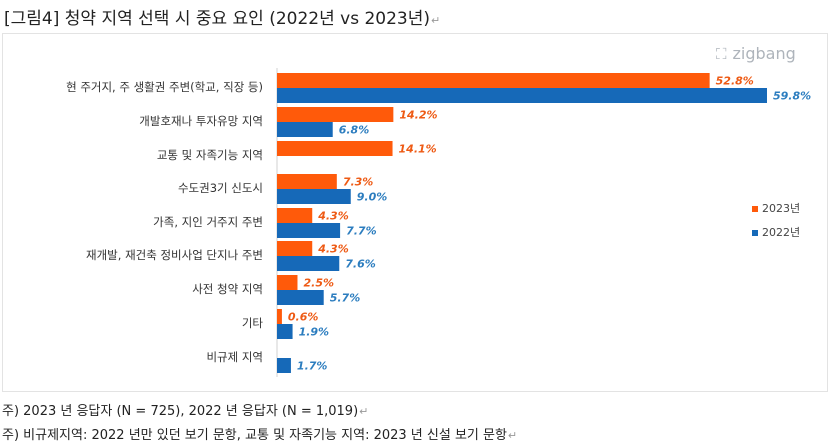 The width and height of the screenshot is (830, 447). Describe the element at coordinates (220, 188) in the screenshot. I see `category-label: 수도권3기 신도시` at that location.